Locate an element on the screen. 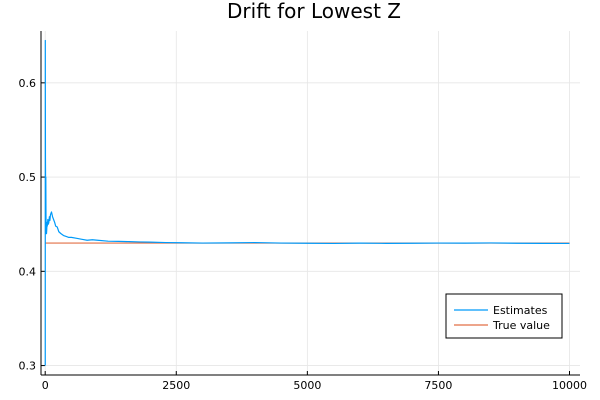  y-tick-label-0: 0.3 is located at coordinates (28, 366).